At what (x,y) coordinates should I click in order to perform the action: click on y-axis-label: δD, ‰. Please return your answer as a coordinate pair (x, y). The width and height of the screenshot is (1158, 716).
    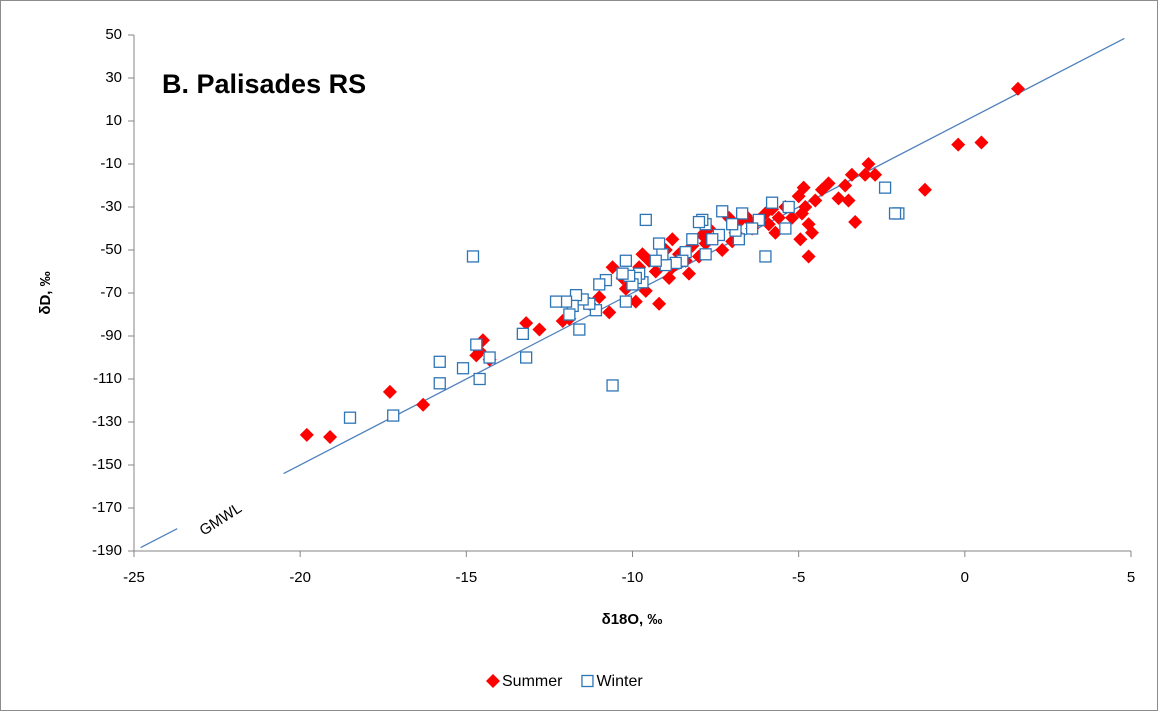
    Looking at the image, I should click on (45, 292).